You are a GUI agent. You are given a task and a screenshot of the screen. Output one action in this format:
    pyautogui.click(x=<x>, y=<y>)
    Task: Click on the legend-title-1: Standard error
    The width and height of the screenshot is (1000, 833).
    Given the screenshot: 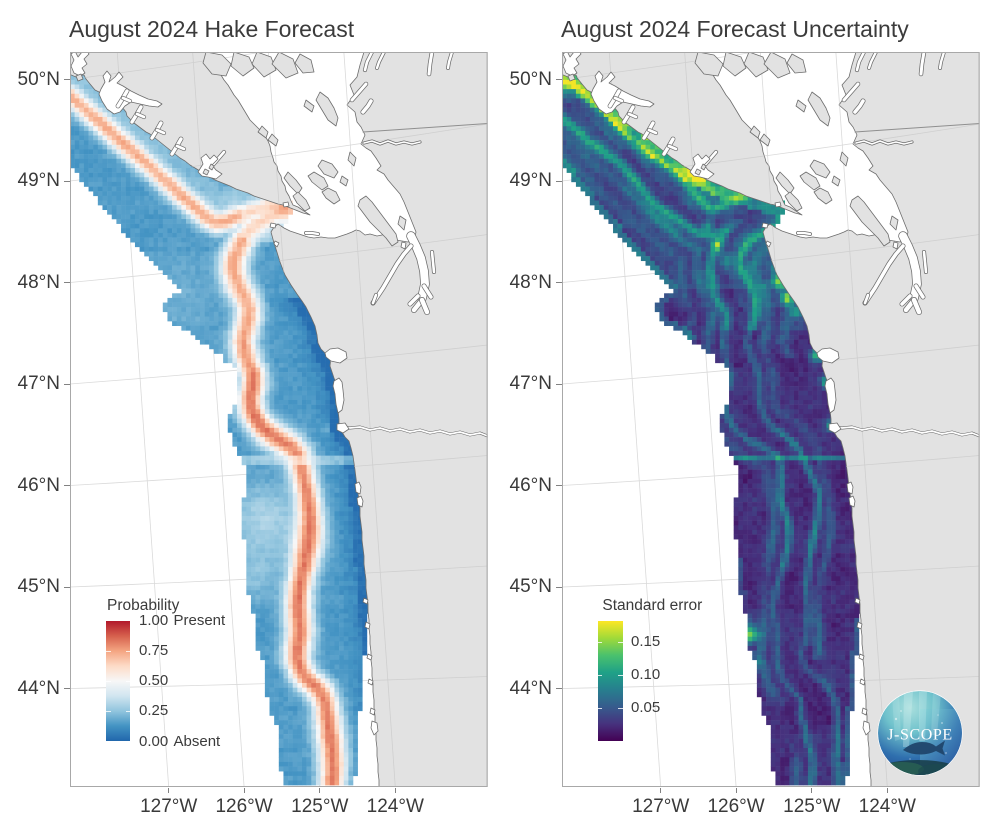 What is the action you would take?
    pyautogui.click(x=652, y=605)
    